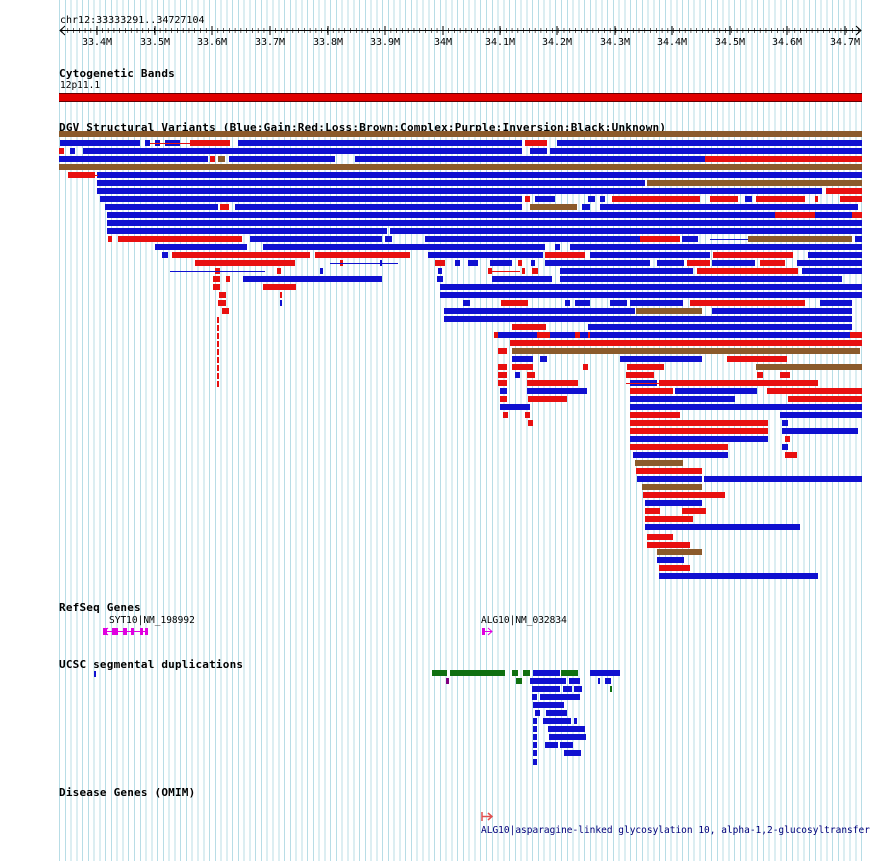  I want to click on refseq-track-title: RefSeq Genes, so click(100, 607).